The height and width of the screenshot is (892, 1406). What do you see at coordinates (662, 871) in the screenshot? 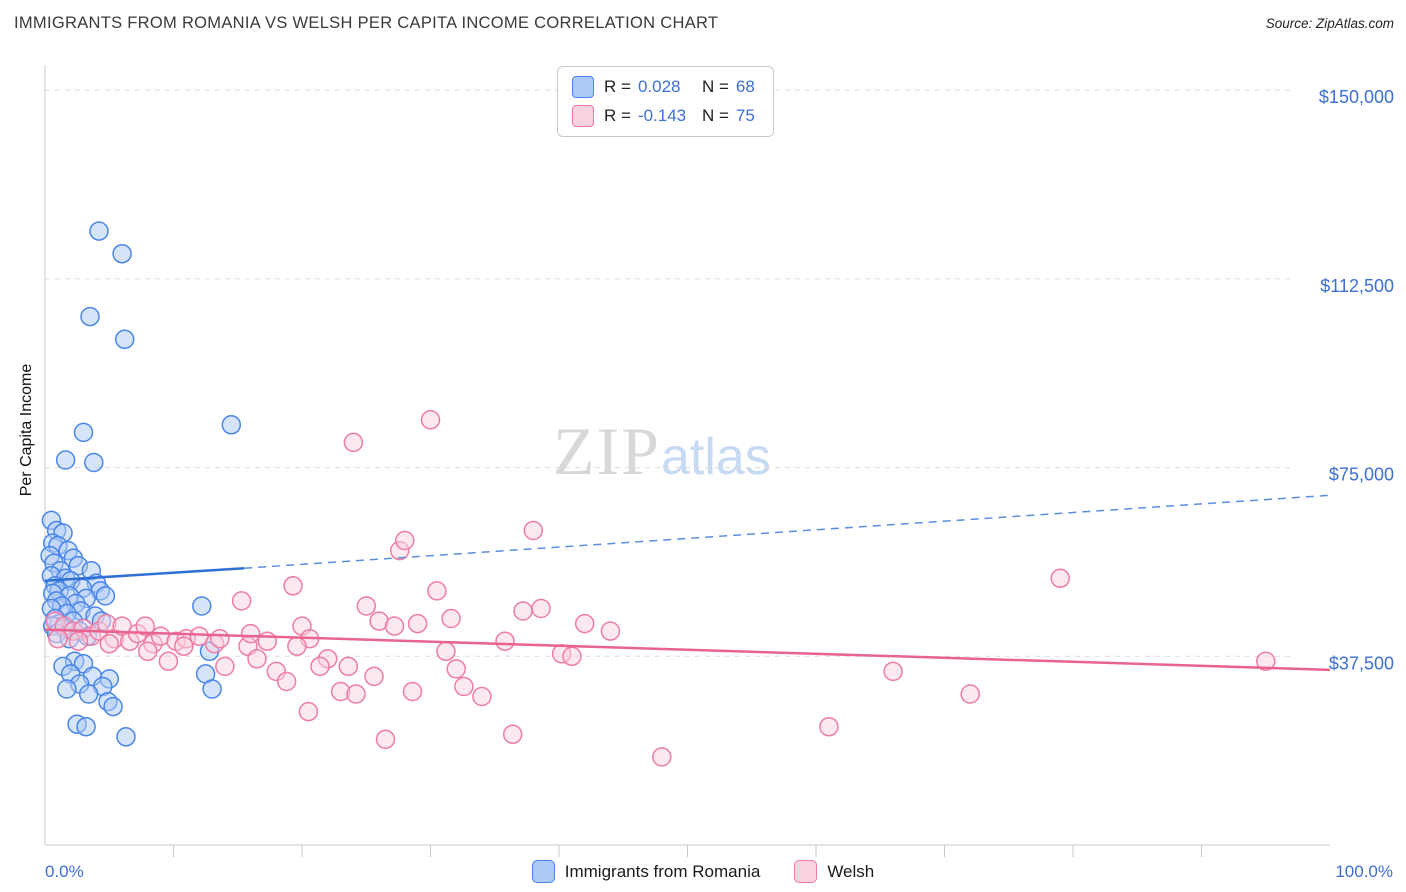
I see `series-legend-label: Immigrants from Romania` at bounding box center [662, 871].